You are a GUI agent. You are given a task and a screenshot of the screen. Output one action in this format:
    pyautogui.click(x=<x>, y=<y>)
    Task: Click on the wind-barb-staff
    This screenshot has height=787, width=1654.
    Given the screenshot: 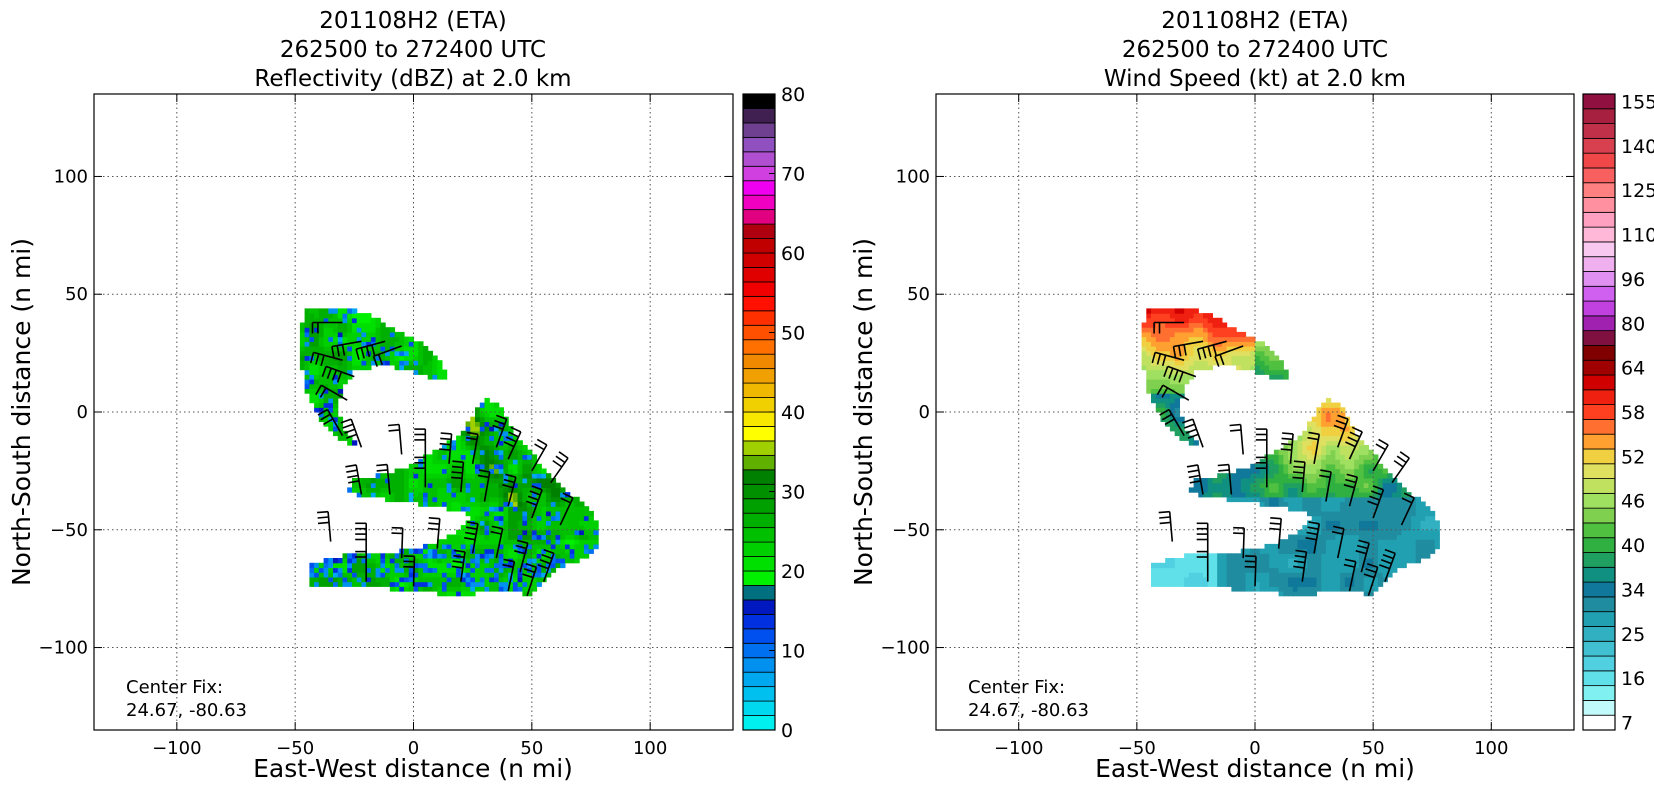 What is the action you would take?
    pyautogui.click(x=1400, y=470)
    